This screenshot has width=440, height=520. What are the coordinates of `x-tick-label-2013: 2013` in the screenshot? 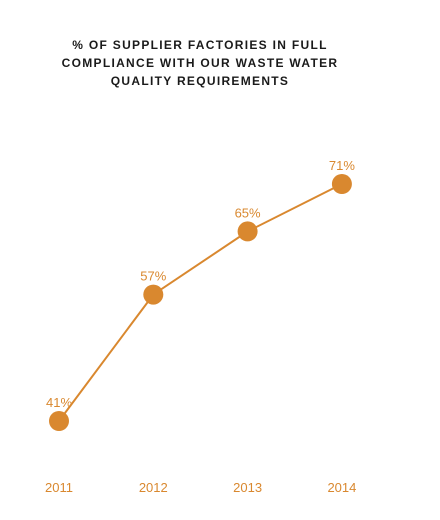 It's located at (247, 487).